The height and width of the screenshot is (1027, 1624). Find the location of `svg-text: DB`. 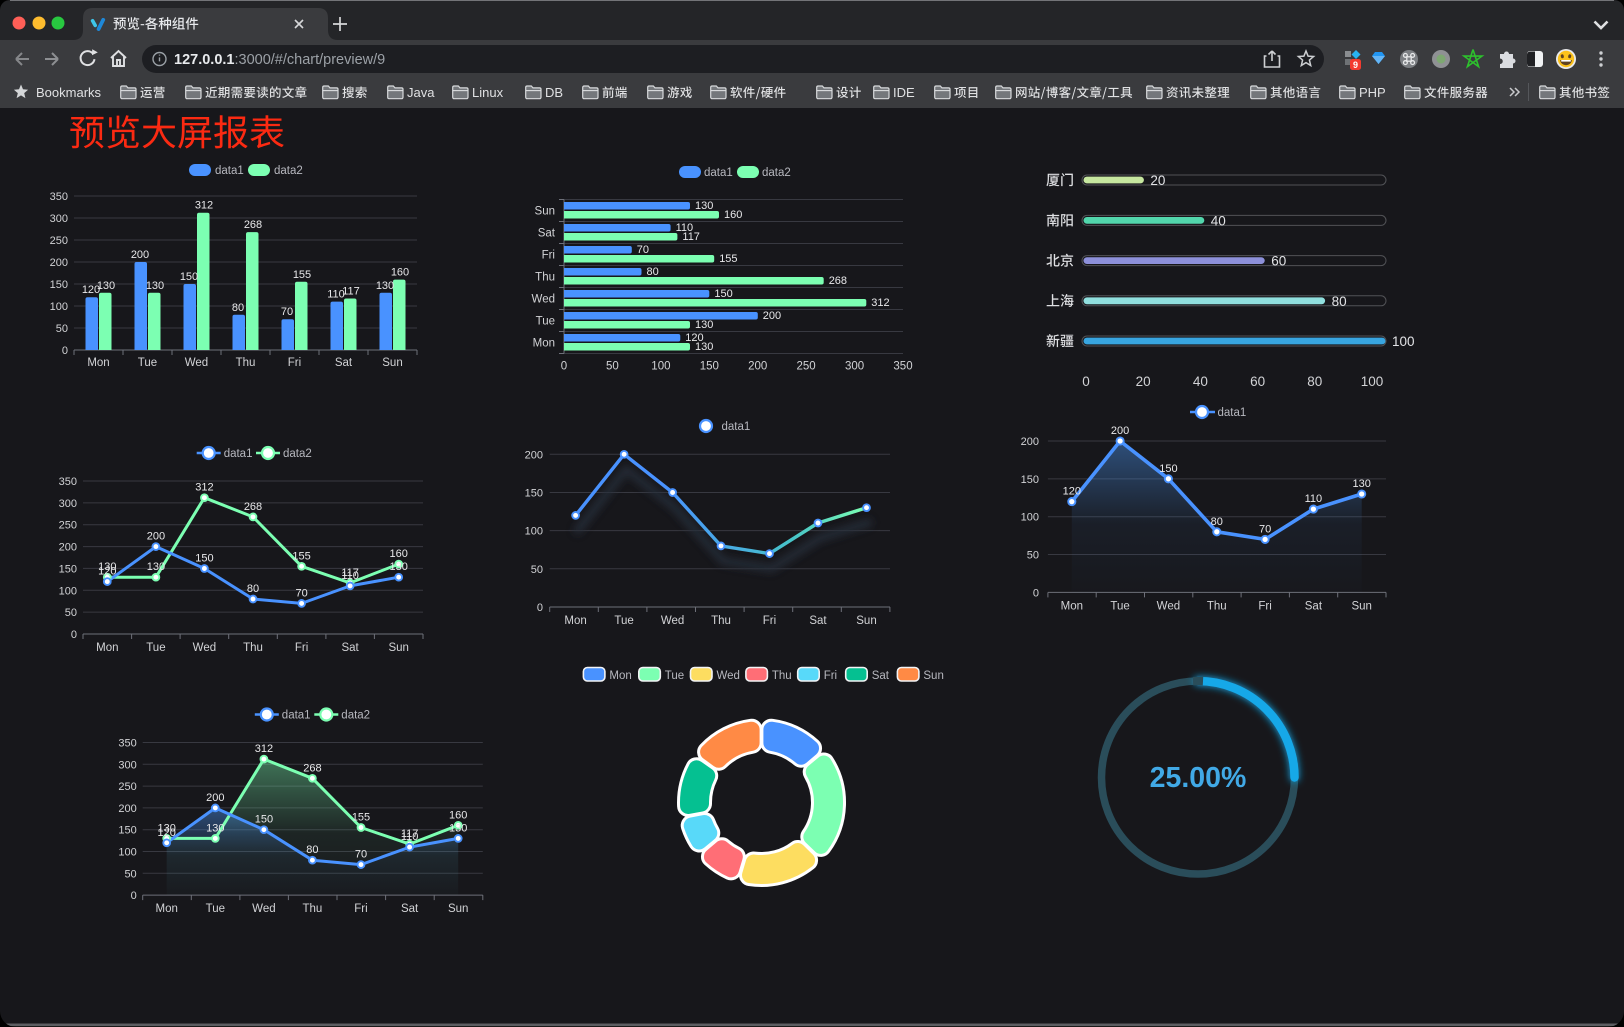

svg-text: DB is located at coordinates (554, 92).